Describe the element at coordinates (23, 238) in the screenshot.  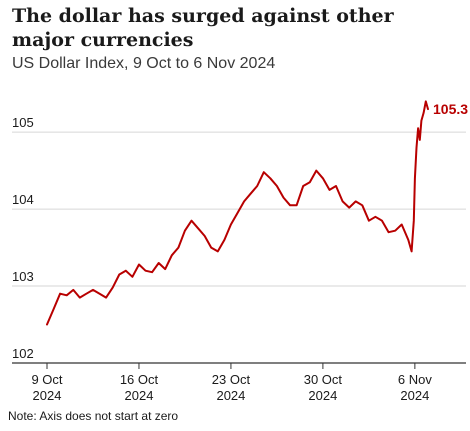
I see `y-axis: 102 103 104 105` at that location.